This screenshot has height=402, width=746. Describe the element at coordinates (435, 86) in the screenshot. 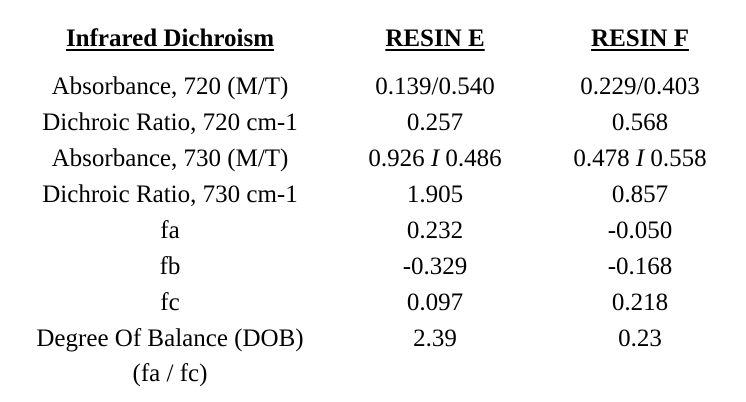

I see `resin-e-value: 0.139/0.540` at that location.